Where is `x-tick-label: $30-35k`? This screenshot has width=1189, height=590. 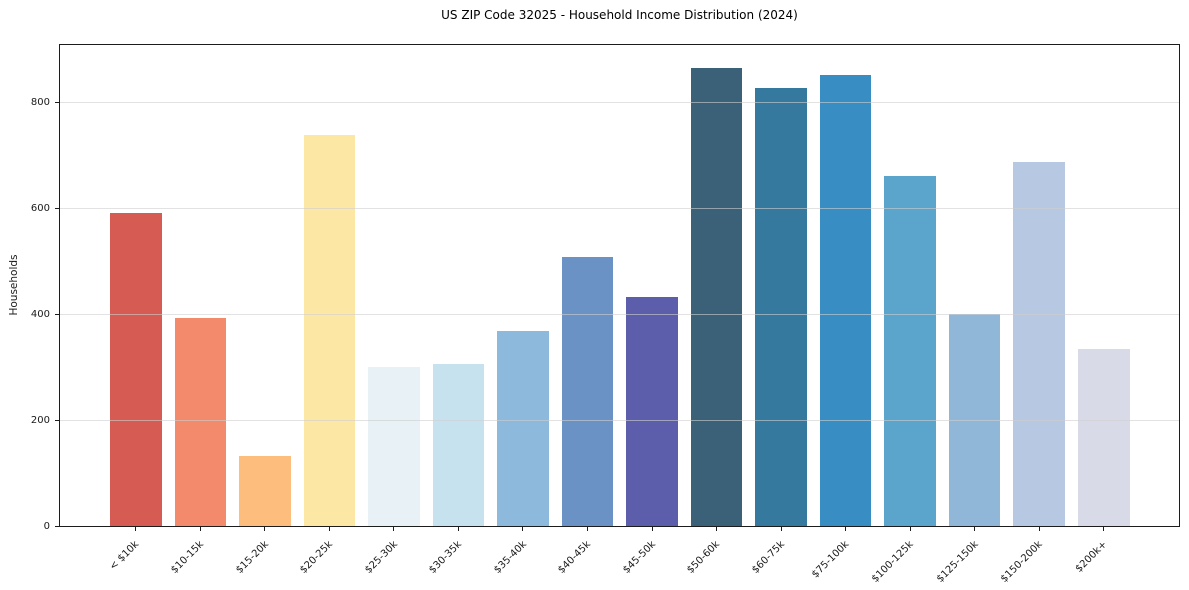 x-tick-label: $30-35k is located at coordinates (446, 557).